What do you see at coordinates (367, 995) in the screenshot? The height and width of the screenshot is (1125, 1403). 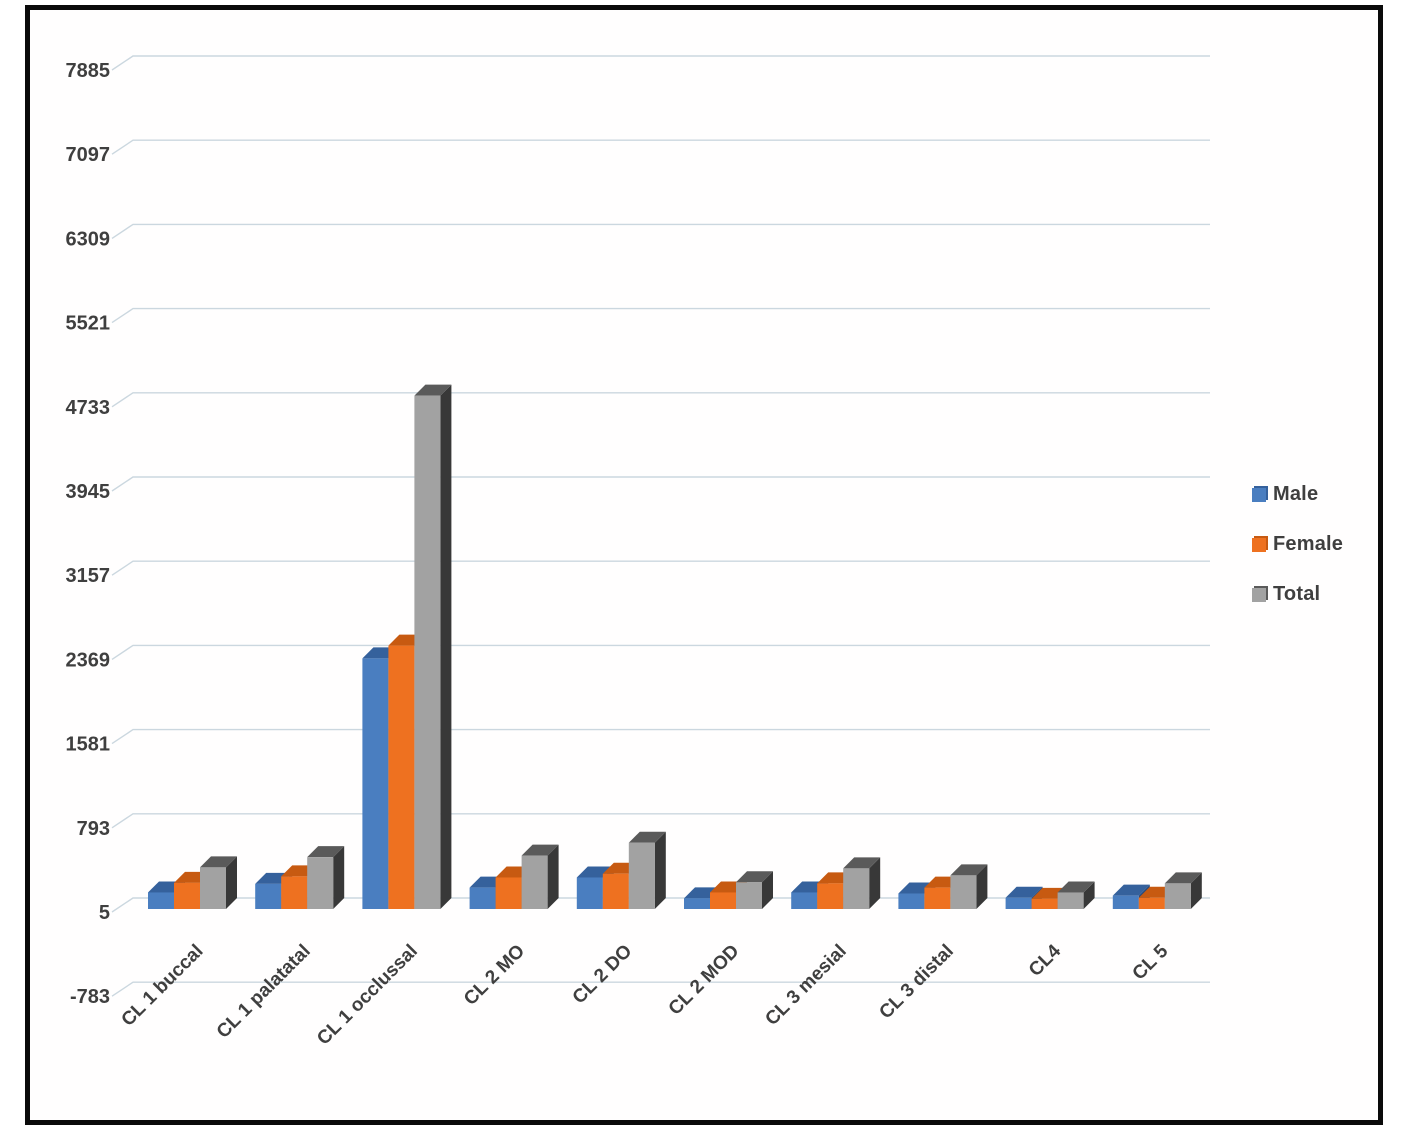 I see `x-axis-category-label: CL 1 occlussal` at bounding box center [367, 995].